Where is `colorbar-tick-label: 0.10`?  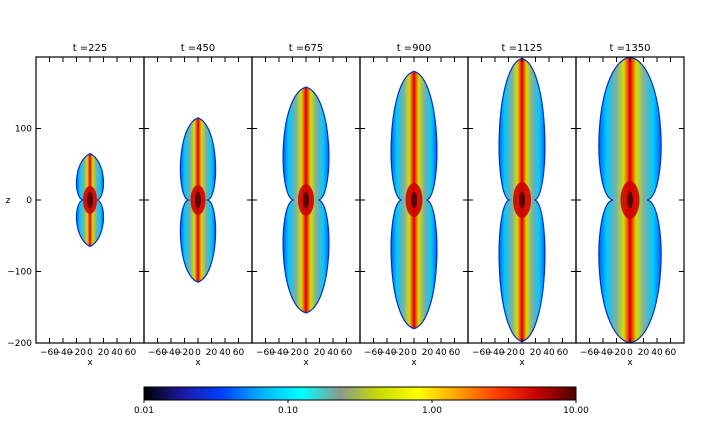 colorbar-tick-label: 0.10 is located at coordinates (288, 411).